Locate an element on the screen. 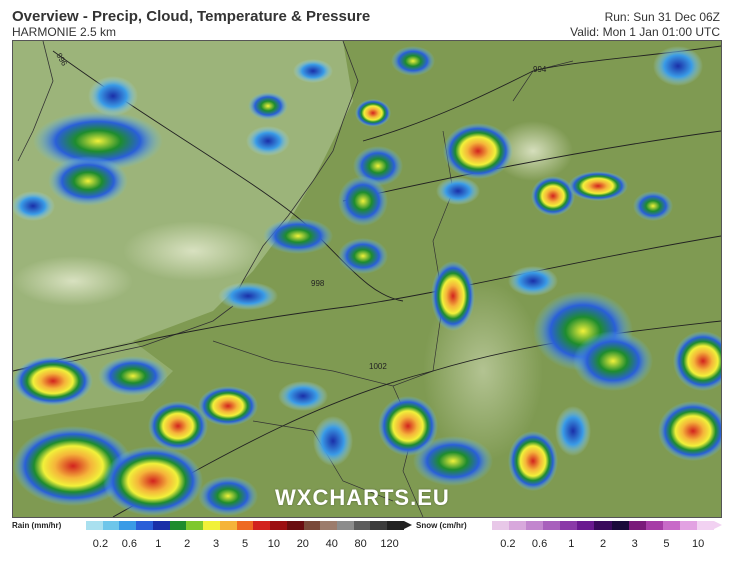 Image resolution: width=732 pixels, height=561 pixels. valid-time: Valid: Mon 1 Jan 01:00 UTC is located at coordinates (645, 32).